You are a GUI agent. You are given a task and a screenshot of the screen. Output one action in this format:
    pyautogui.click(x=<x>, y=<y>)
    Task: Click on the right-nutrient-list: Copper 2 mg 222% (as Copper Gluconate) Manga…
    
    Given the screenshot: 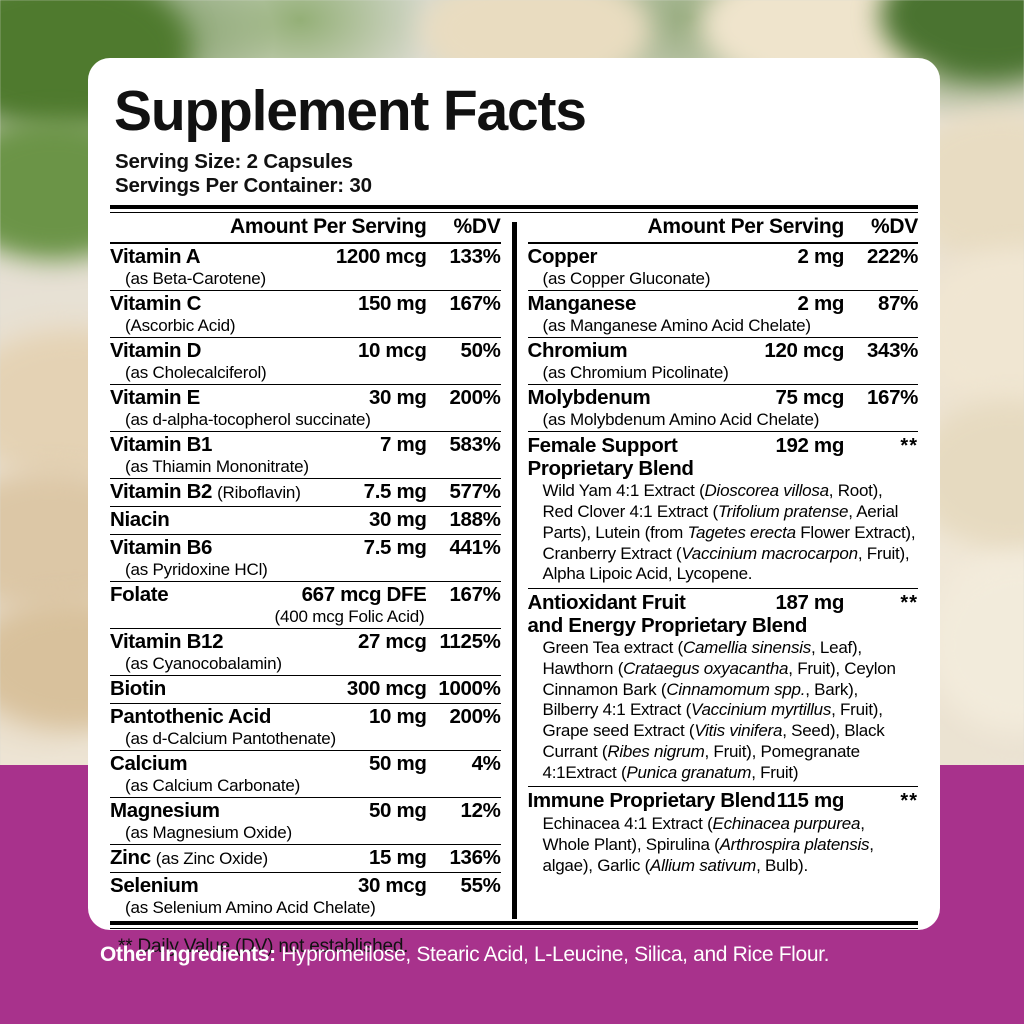 What is the action you would take?
    pyautogui.click(x=722, y=338)
    